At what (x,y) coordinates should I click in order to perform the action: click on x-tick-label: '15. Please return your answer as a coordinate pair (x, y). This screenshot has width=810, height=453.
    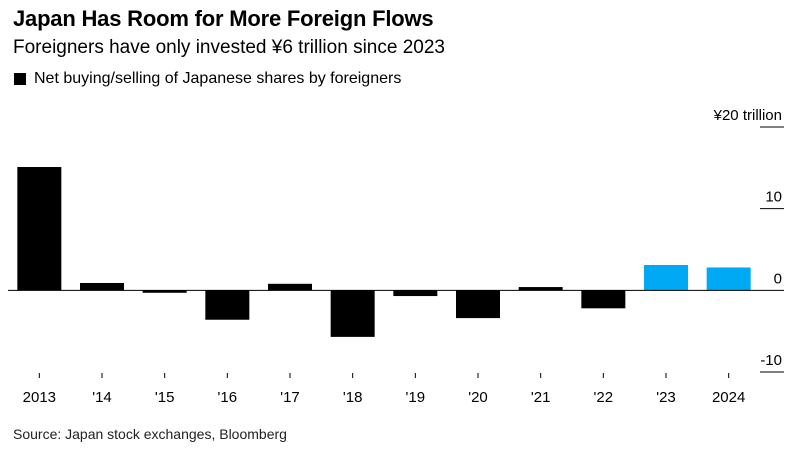
    Looking at the image, I should click on (165, 397).